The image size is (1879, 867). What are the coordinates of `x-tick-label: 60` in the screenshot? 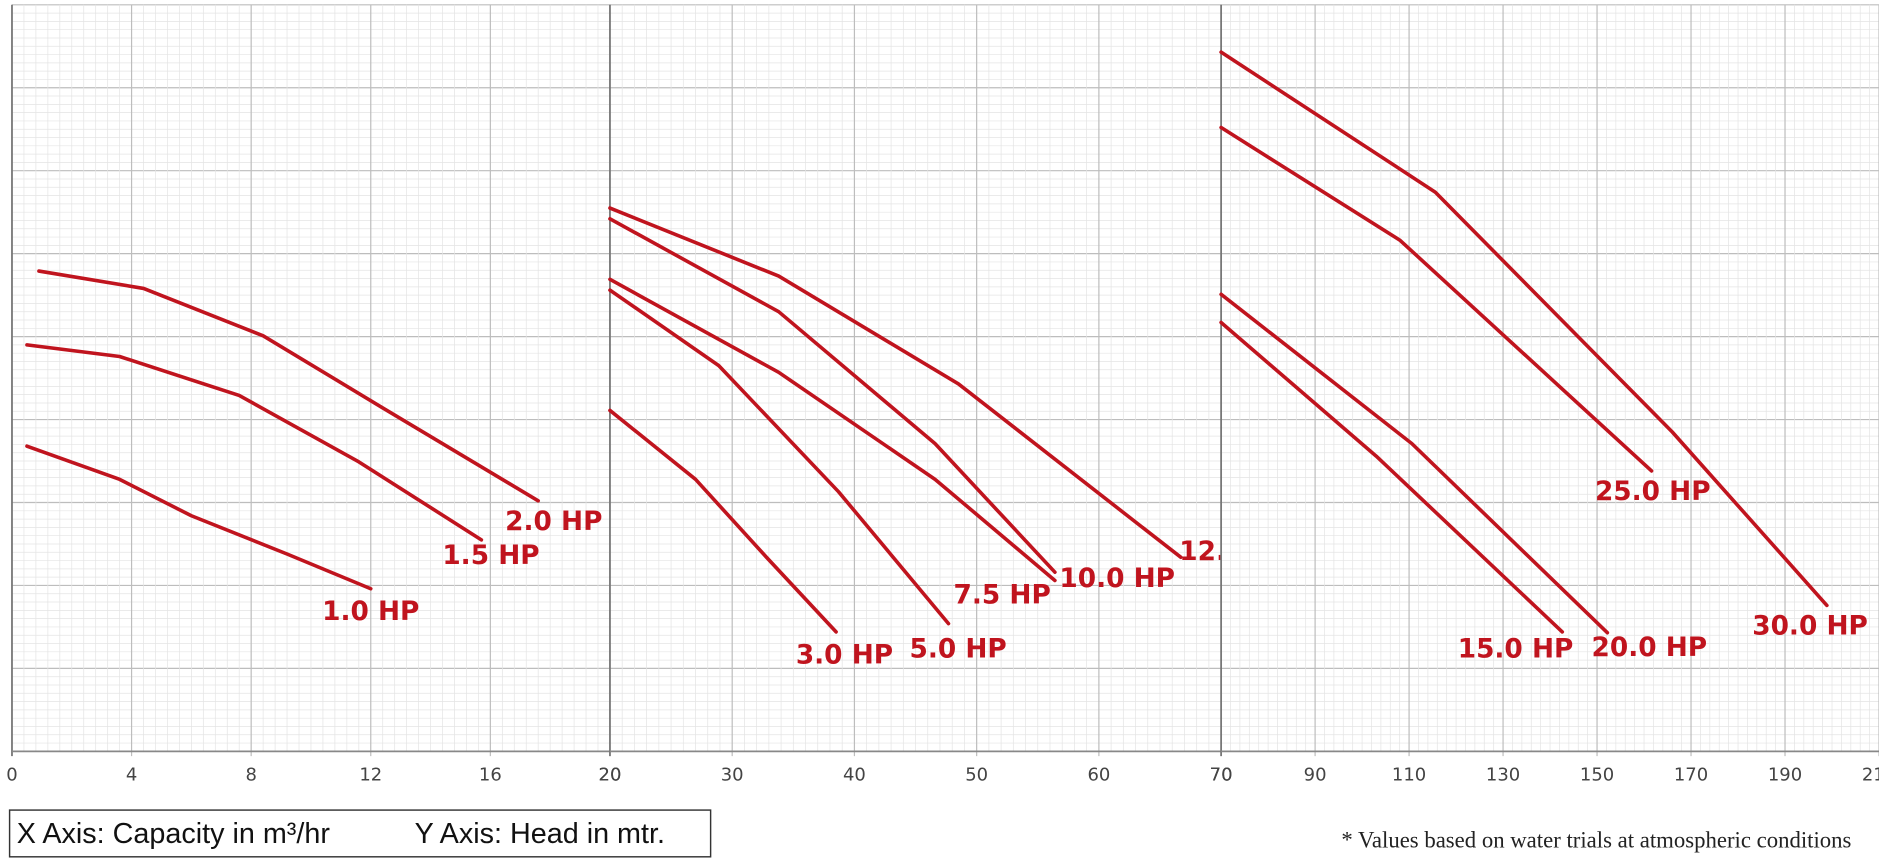 It's located at (1098, 774).